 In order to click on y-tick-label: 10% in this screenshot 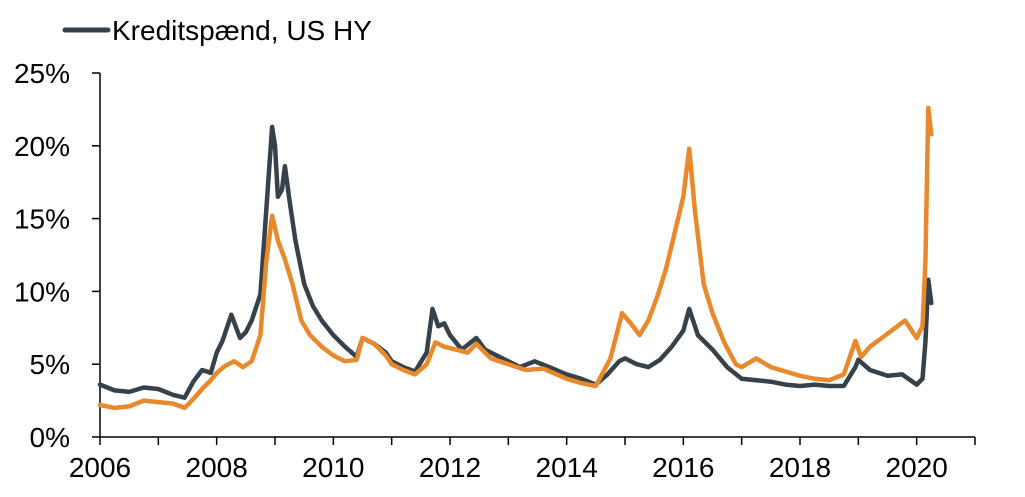, I will do `click(42, 291)`.